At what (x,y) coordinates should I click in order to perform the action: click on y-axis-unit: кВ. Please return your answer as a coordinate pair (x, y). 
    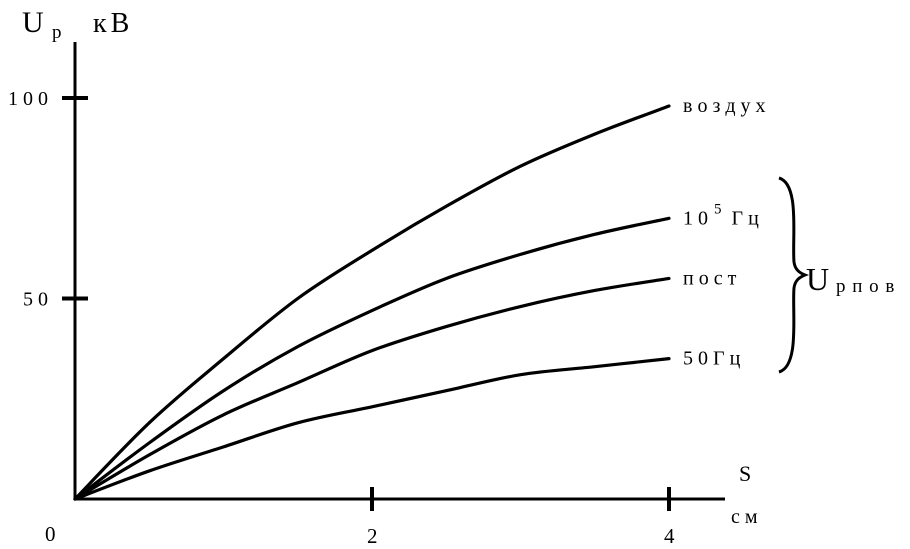
    Looking at the image, I should click on (113, 23).